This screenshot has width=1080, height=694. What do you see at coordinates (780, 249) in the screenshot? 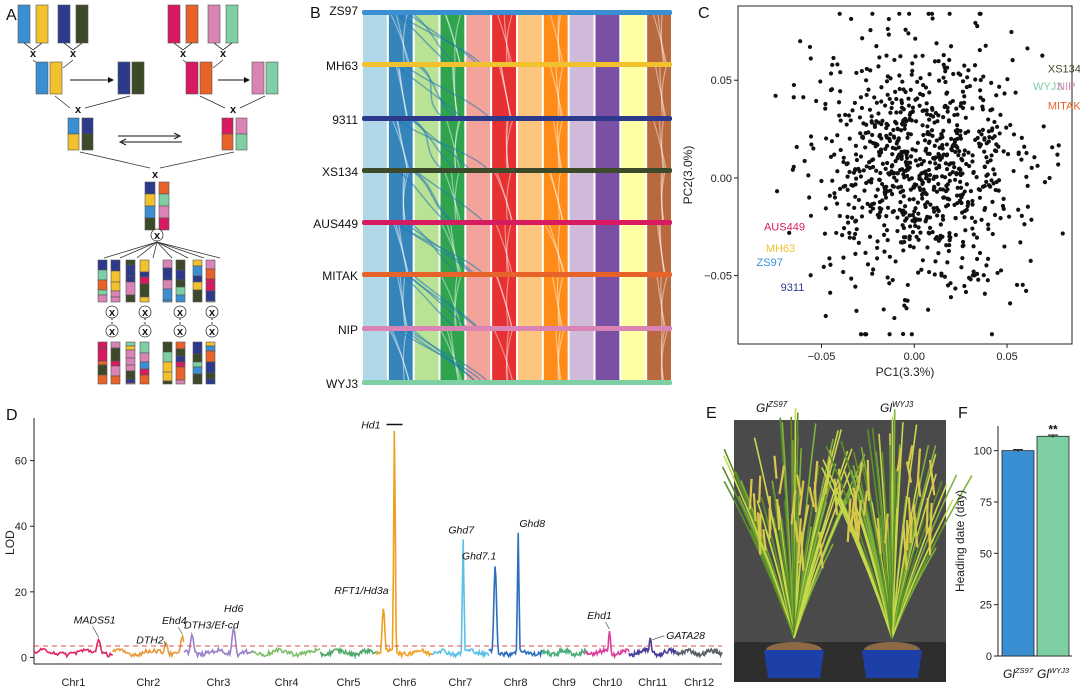
I see `pca-annotation-MH63: MH63` at bounding box center [780, 249].